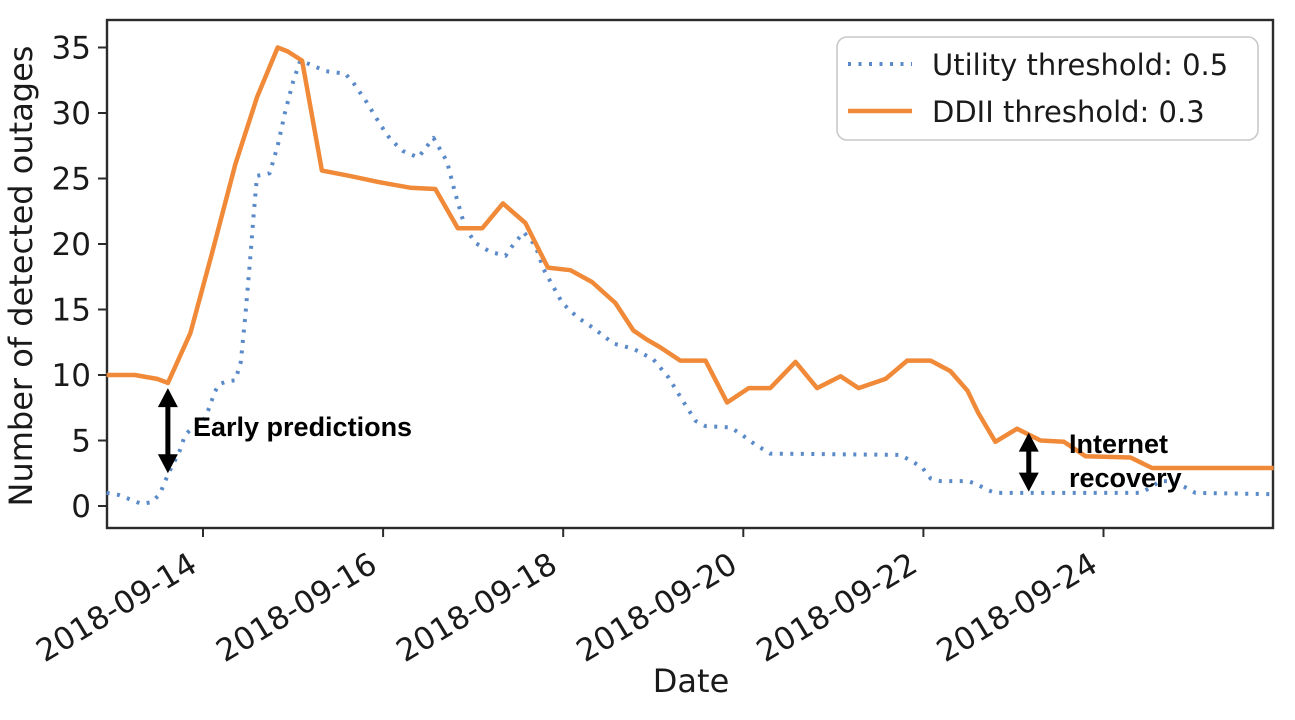  I want to click on x-tick-label: 2018-09-22, so click(837, 608).